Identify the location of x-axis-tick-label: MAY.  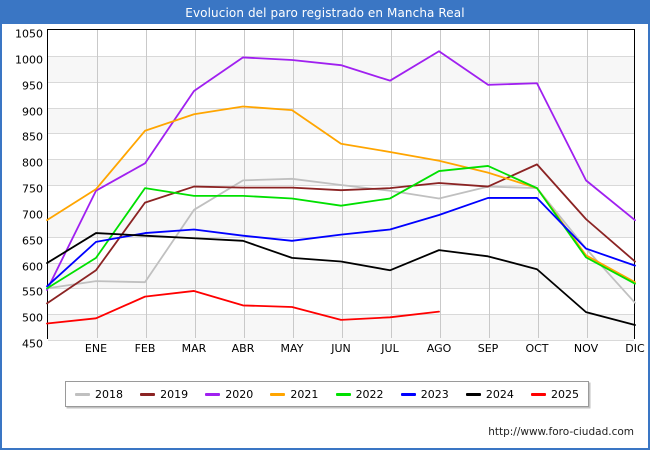
(292, 348).